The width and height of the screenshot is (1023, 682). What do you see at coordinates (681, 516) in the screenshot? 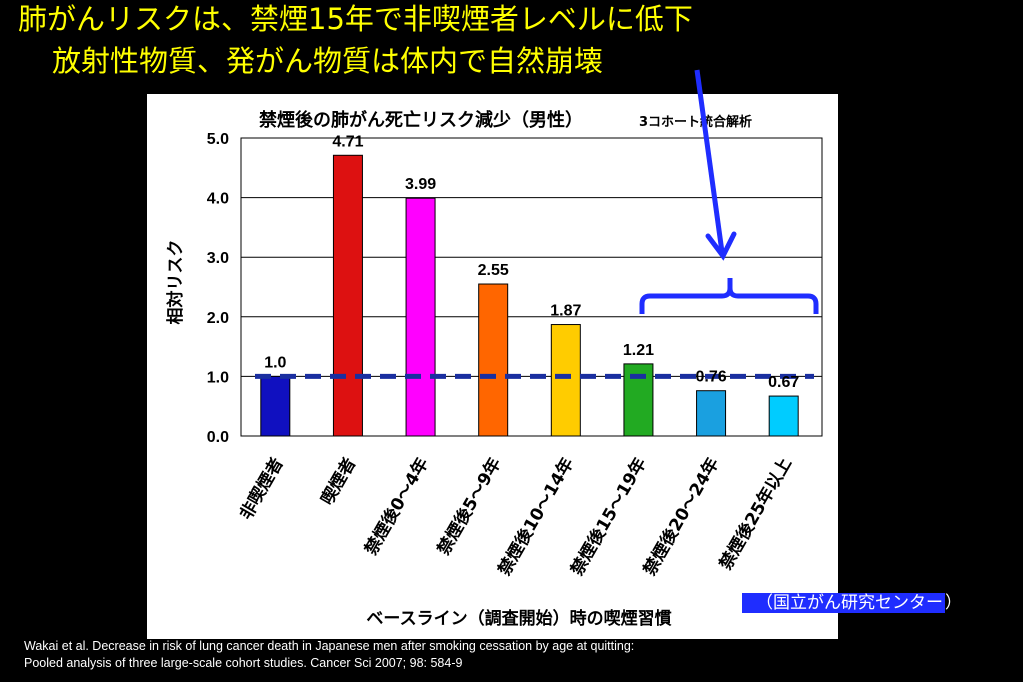
I see `x-tick-label: 禁煙後20〜24年` at bounding box center [681, 516].